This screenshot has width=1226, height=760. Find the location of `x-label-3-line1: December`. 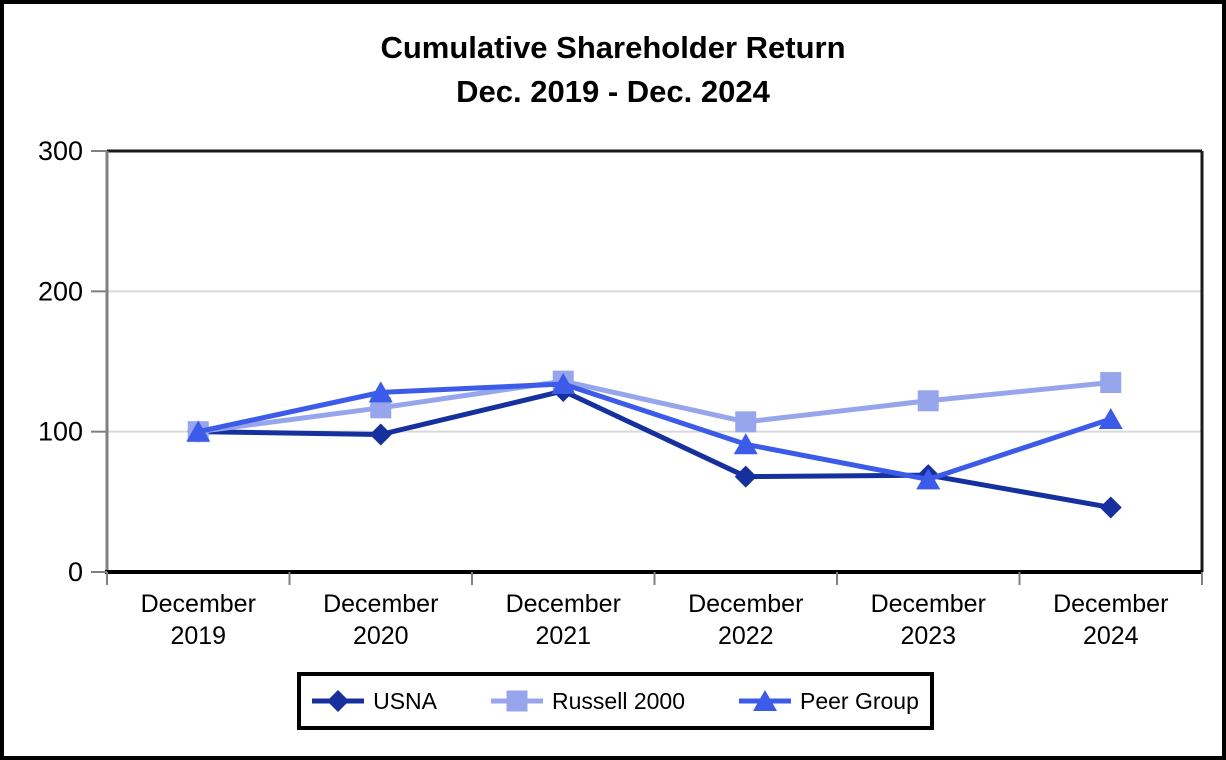

x-label-3-line1: December is located at coordinates (745, 604).